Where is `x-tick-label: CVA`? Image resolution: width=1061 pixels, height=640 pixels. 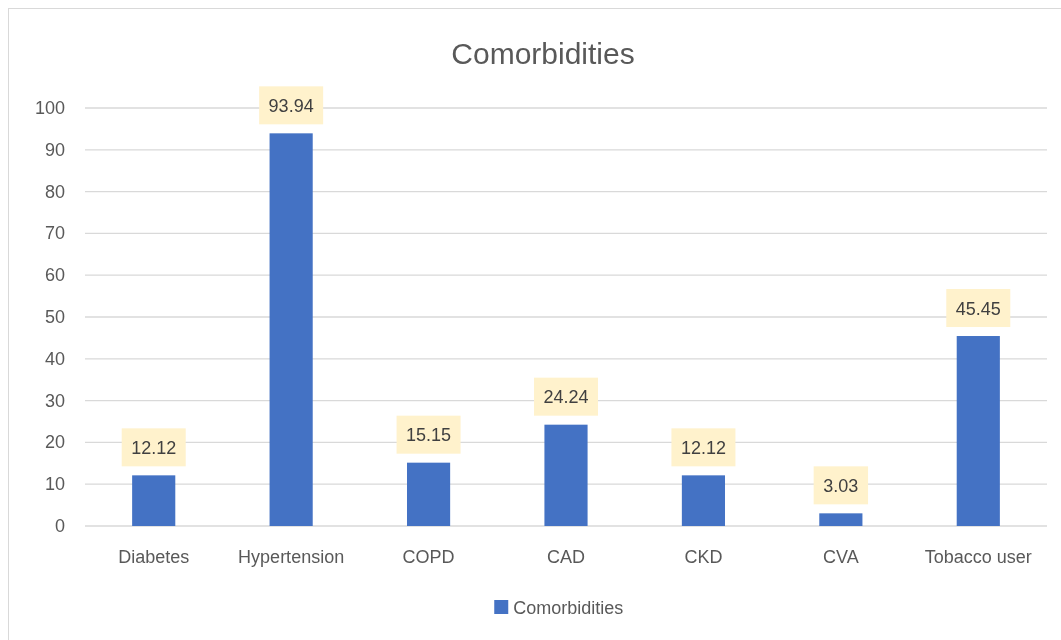
x-tick-label: CVA is located at coordinates (841, 557).